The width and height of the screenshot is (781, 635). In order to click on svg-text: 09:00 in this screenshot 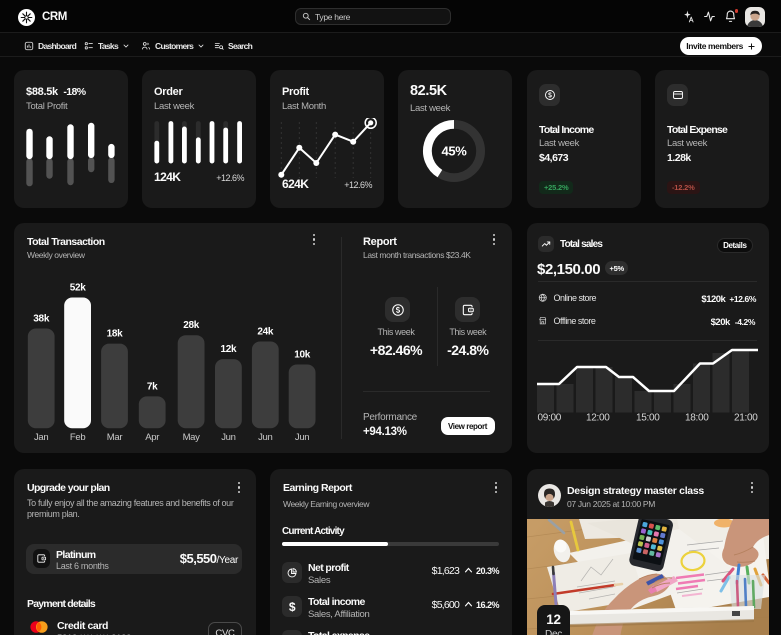, I will do `click(550, 418)`.